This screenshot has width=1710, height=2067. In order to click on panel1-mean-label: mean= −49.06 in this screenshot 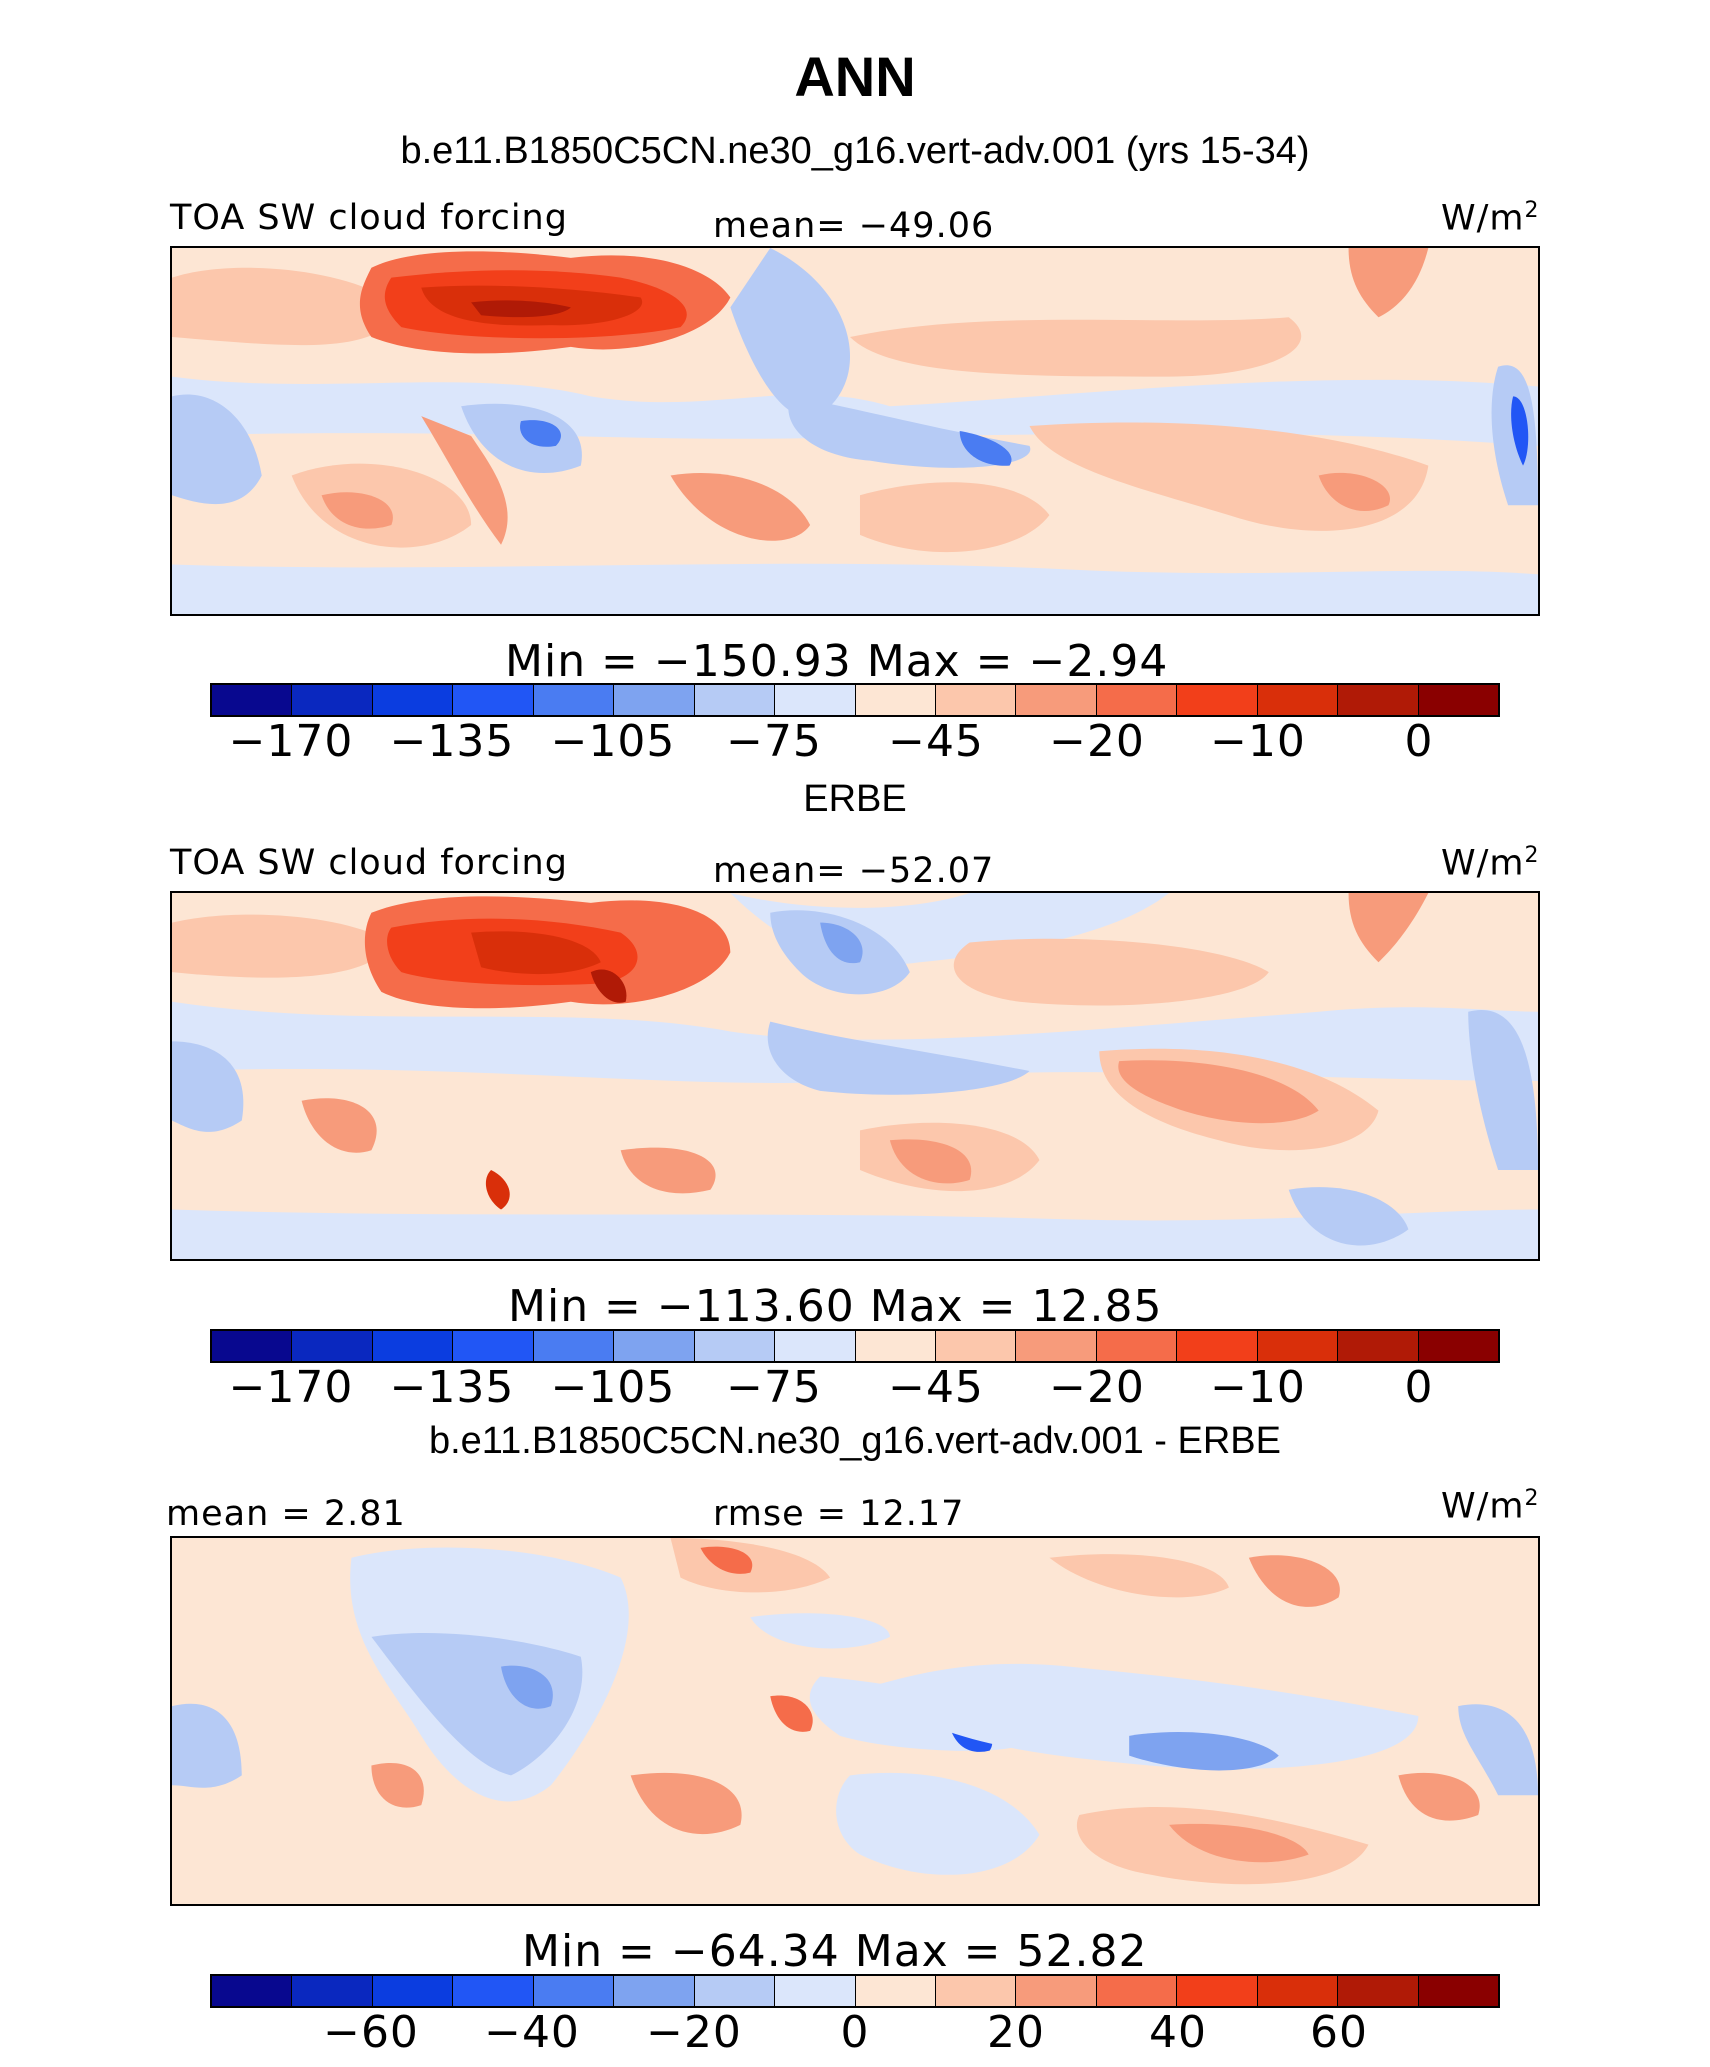, I will do `click(854, 226)`.